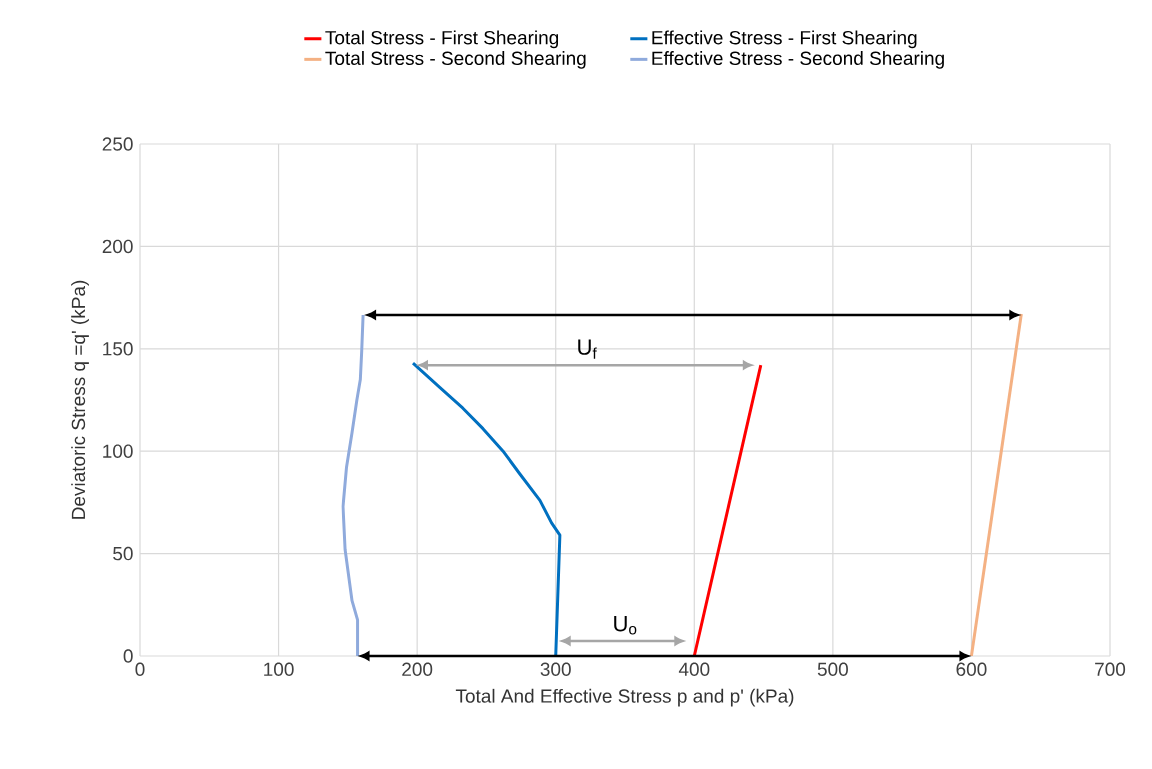 The height and width of the screenshot is (769, 1152). What do you see at coordinates (694, 669) in the screenshot?
I see `x-tick-label: 400` at bounding box center [694, 669].